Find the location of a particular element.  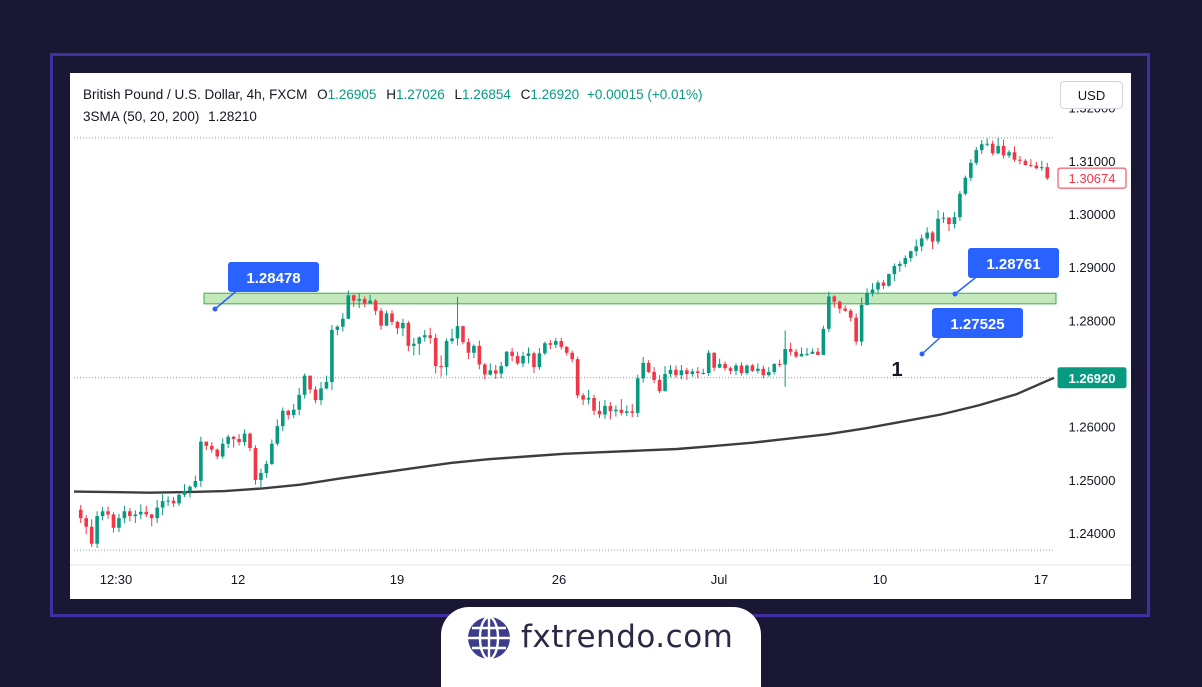

callout-text: 1.28478 is located at coordinates (273, 278).